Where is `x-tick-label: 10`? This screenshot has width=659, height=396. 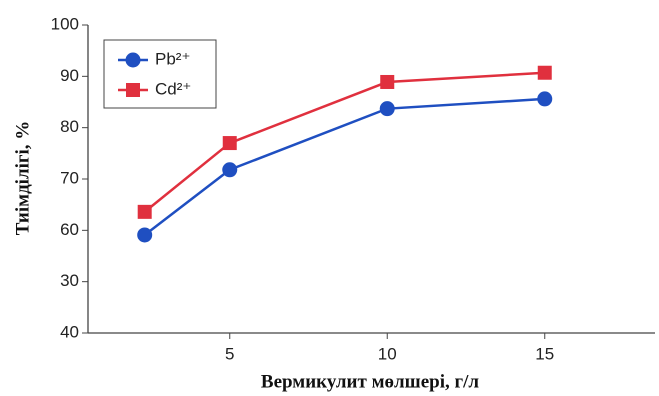
x-tick-label: 10 is located at coordinates (387, 353).